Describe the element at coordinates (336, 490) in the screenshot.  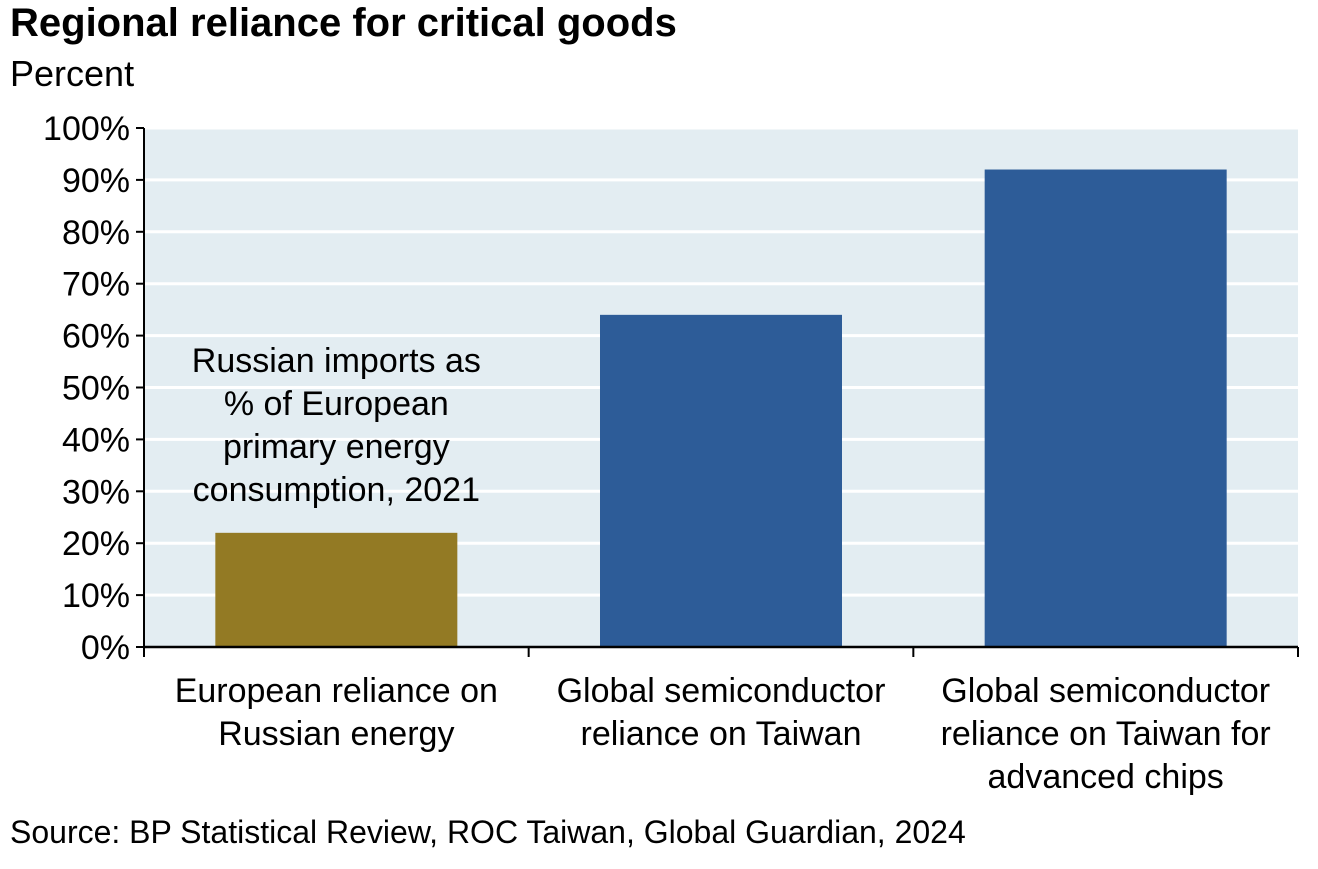
I see `annotation-text: consumption, 2021` at that location.